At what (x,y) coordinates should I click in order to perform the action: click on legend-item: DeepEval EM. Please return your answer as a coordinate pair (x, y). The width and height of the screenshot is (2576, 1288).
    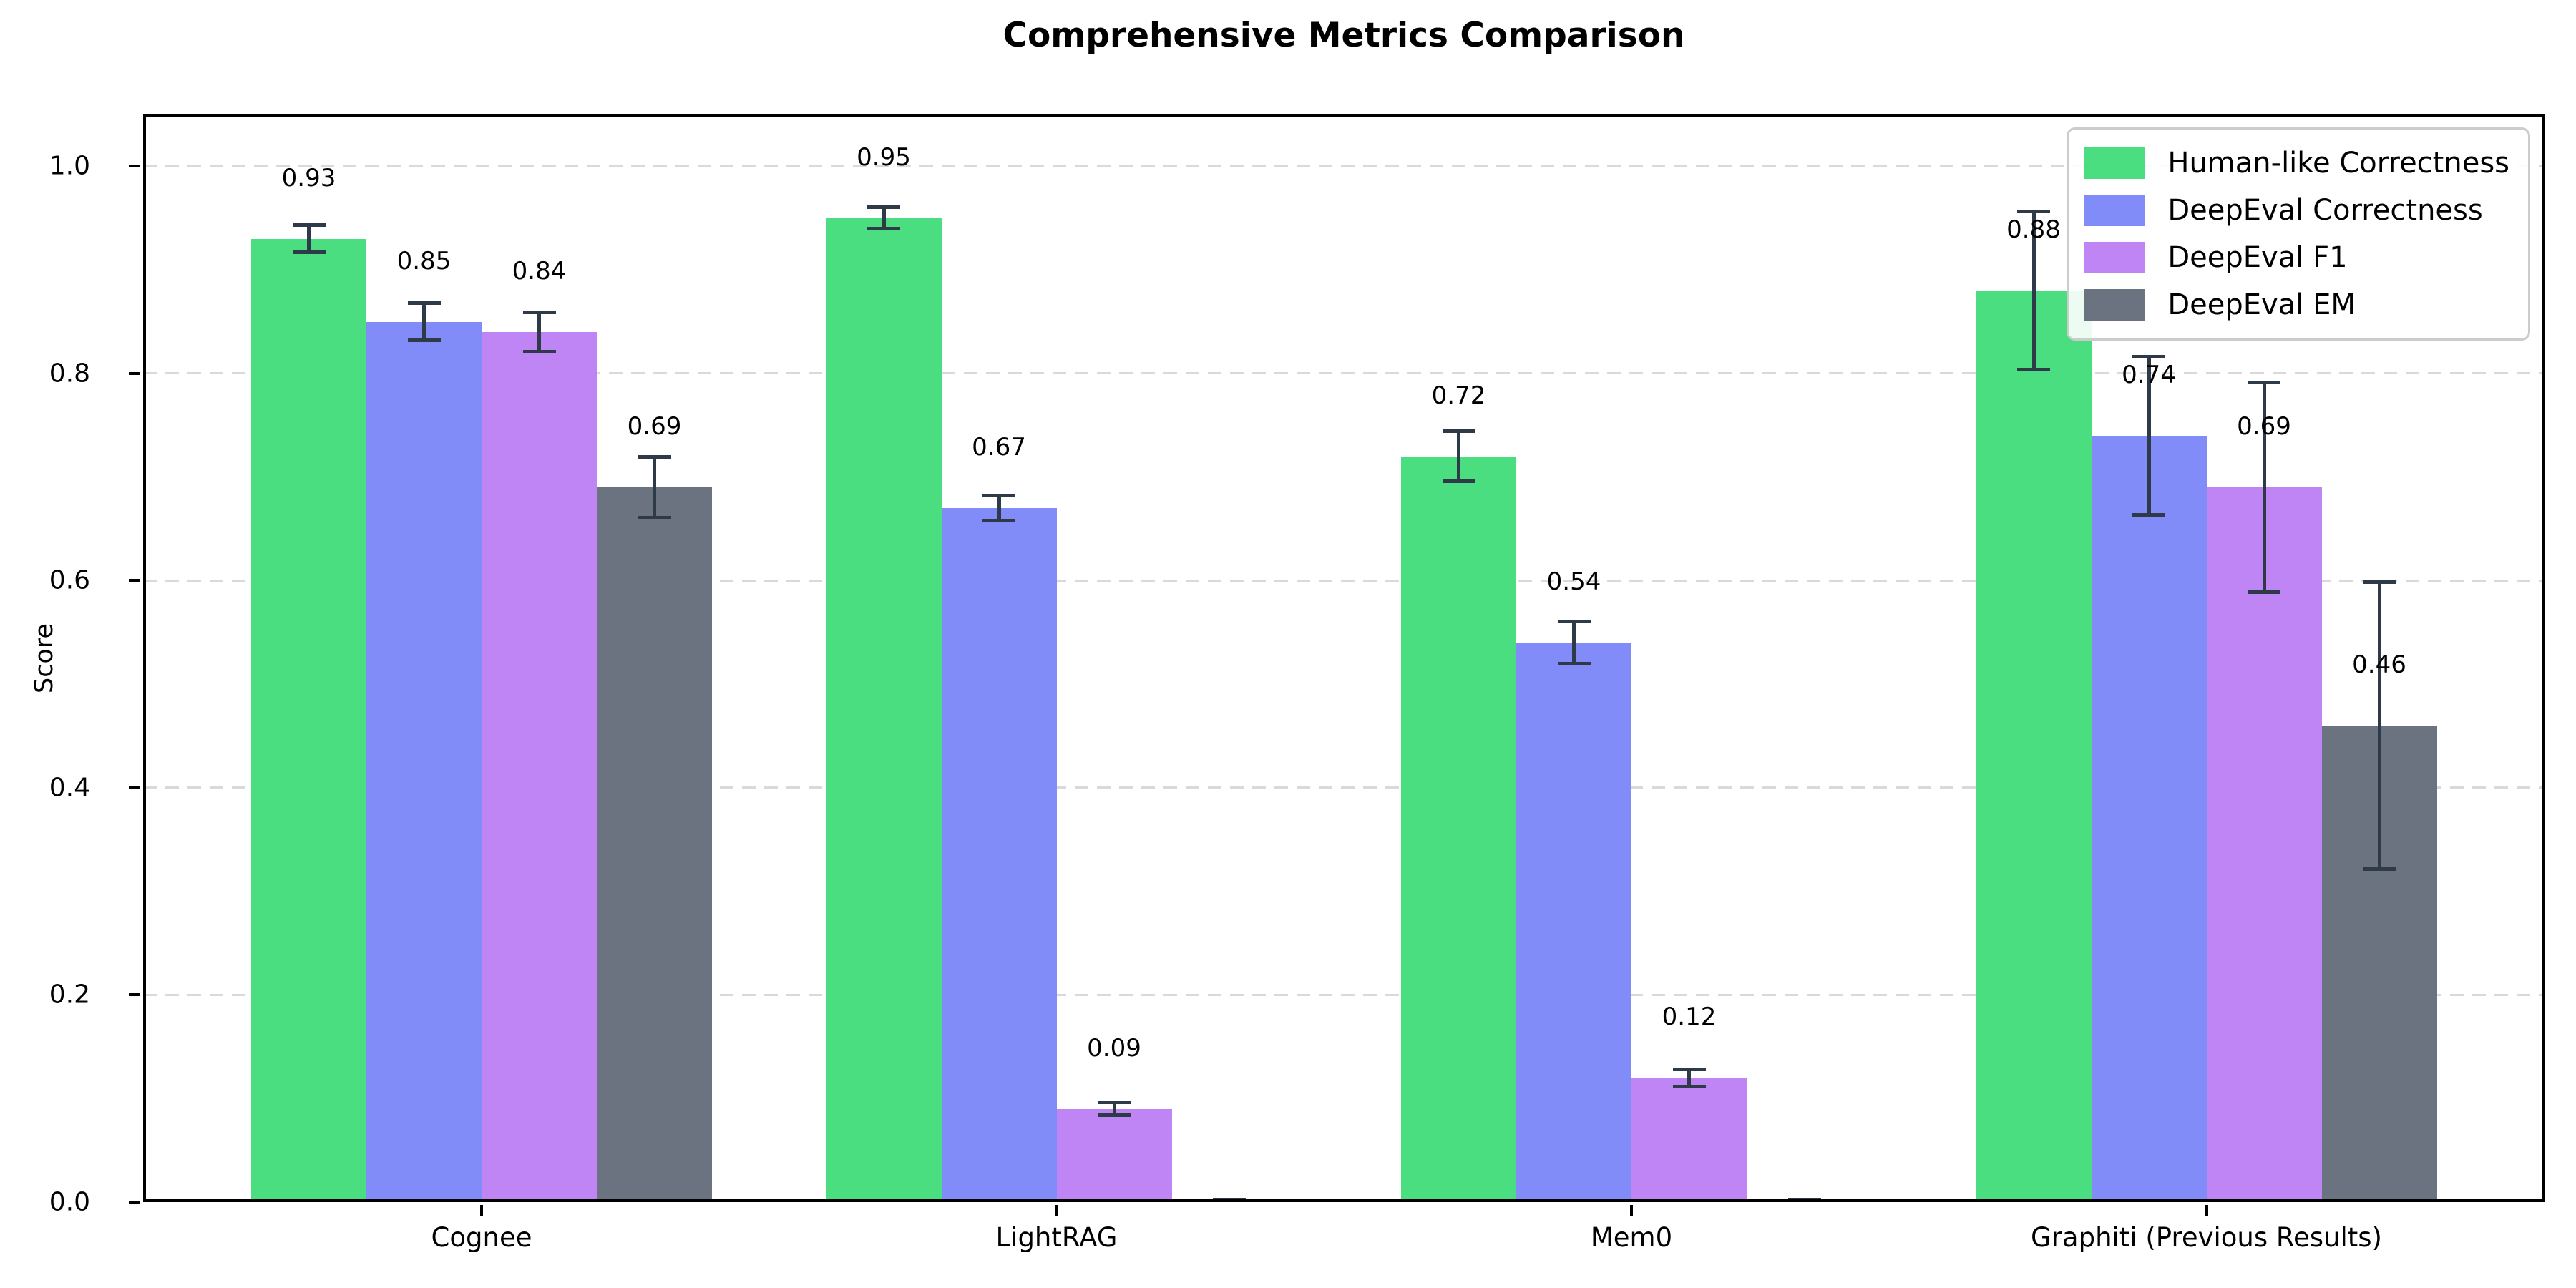
    Looking at the image, I should click on (2296, 304).